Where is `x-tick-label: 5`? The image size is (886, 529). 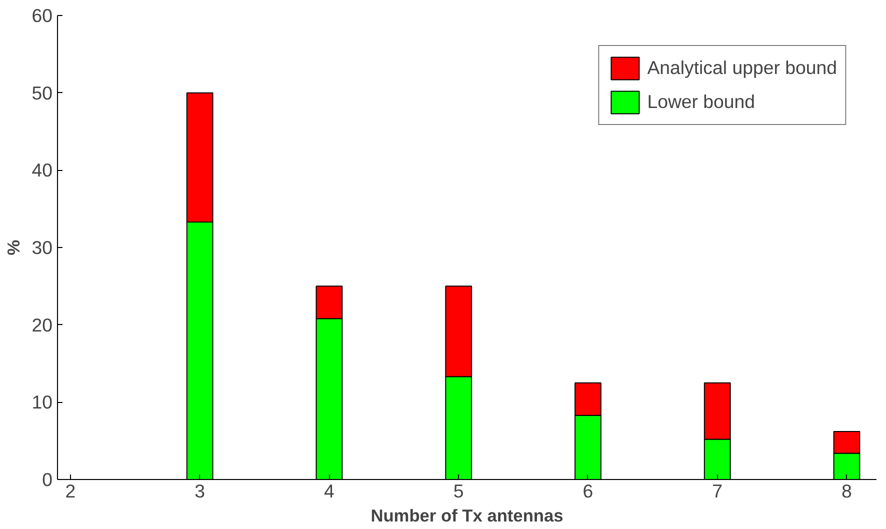
x-tick-label: 5 is located at coordinates (458, 491).